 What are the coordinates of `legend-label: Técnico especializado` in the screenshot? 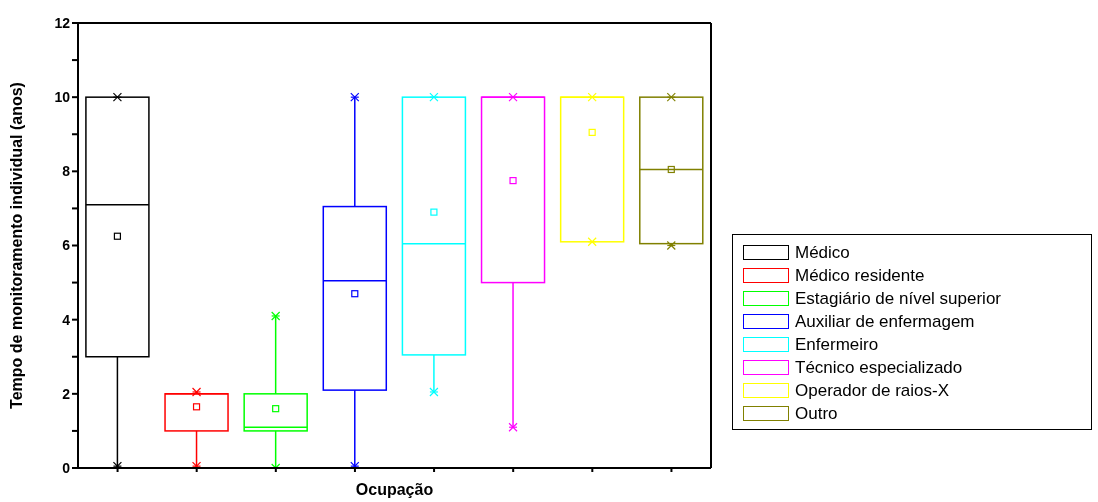 It's located at (879, 367).